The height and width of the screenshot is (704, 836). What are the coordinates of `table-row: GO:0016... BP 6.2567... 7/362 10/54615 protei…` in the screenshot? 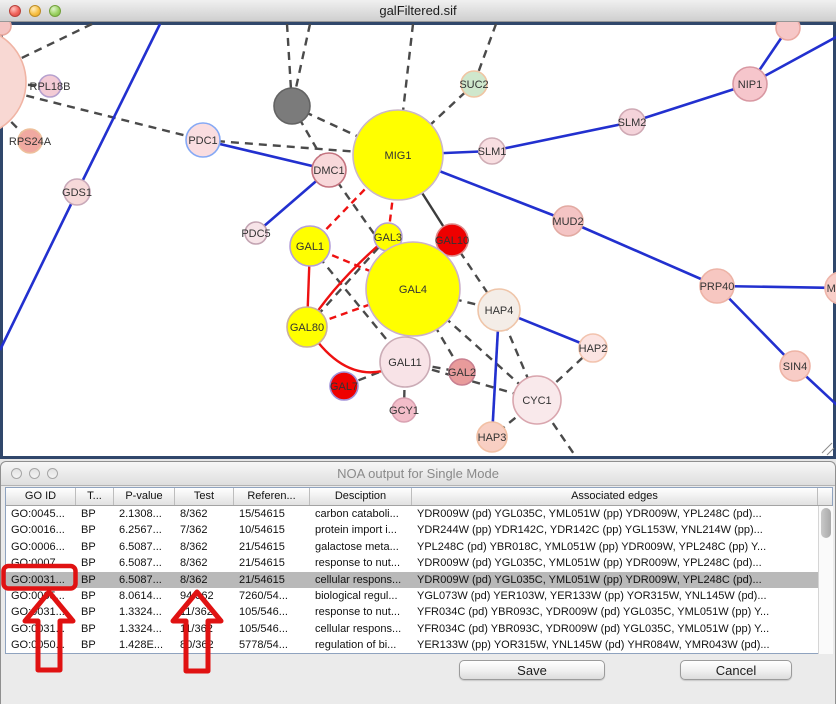 It's located at (412, 530).